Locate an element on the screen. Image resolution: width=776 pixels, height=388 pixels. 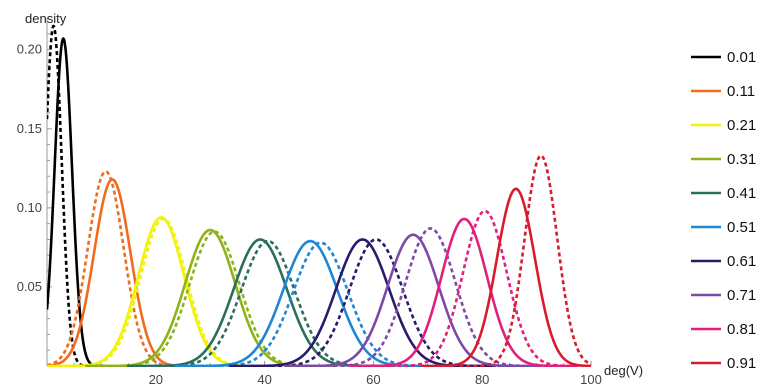
y-tick-label: 0.10 is located at coordinates (29, 207).